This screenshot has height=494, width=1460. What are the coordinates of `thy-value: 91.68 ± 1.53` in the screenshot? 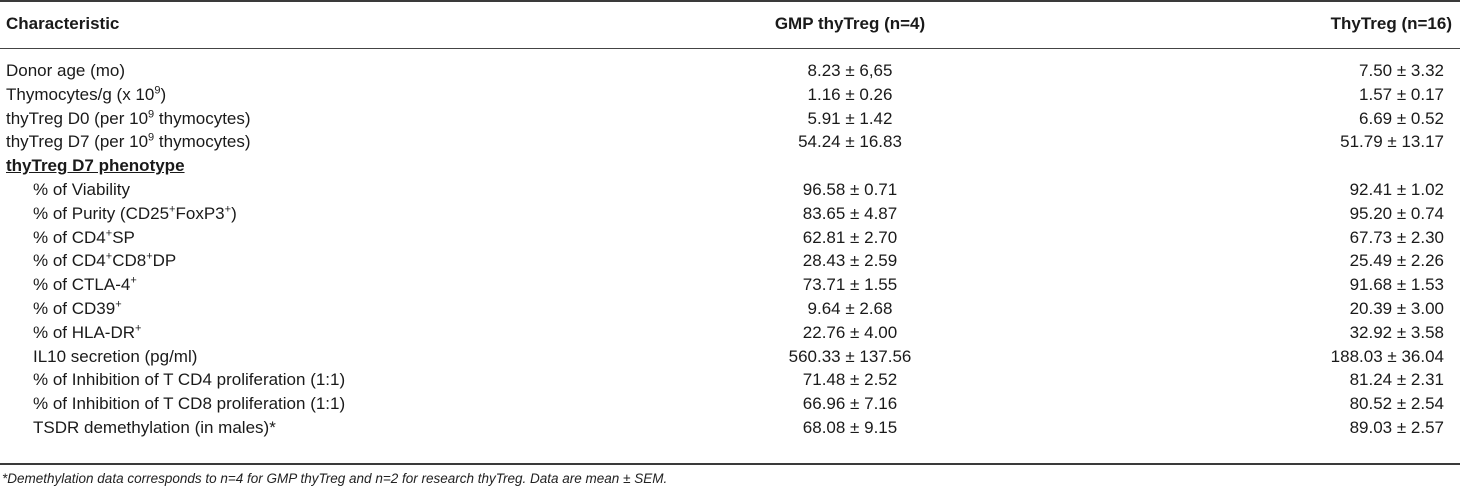 It's located at (1396, 285).